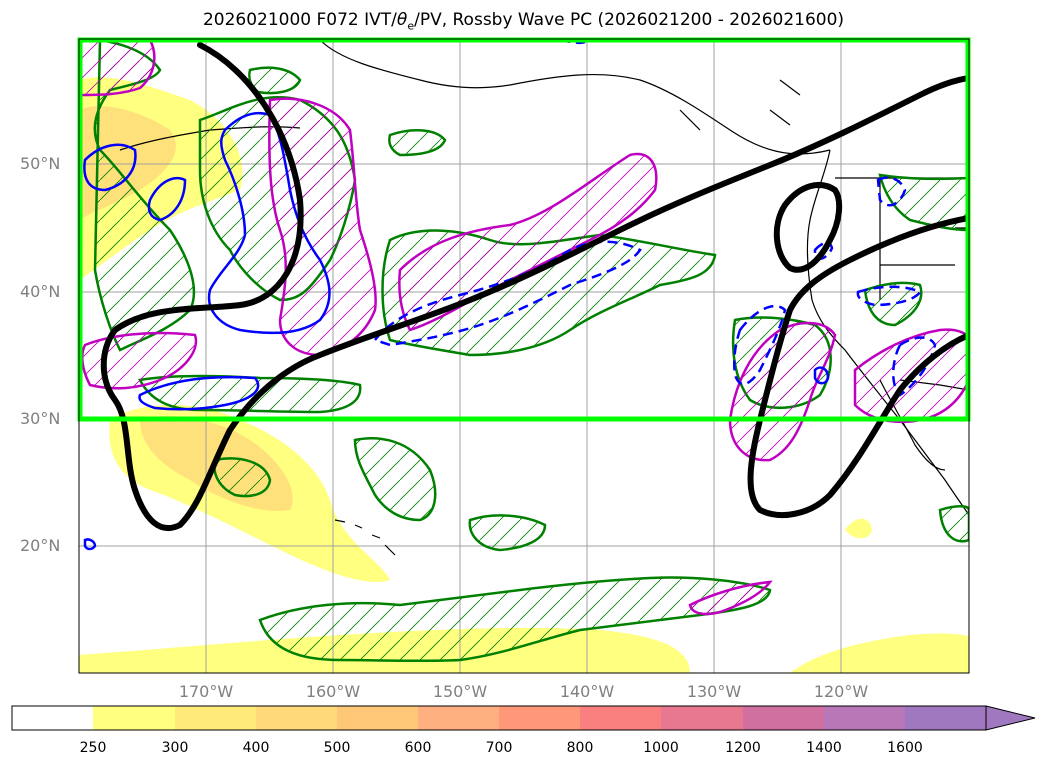 Image resolution: width=1047 pixels, height=767 pixels. Describe the element at coordinates (714, 691) in the screenshot. I see `lon-label-130w: 130°W` at that location.